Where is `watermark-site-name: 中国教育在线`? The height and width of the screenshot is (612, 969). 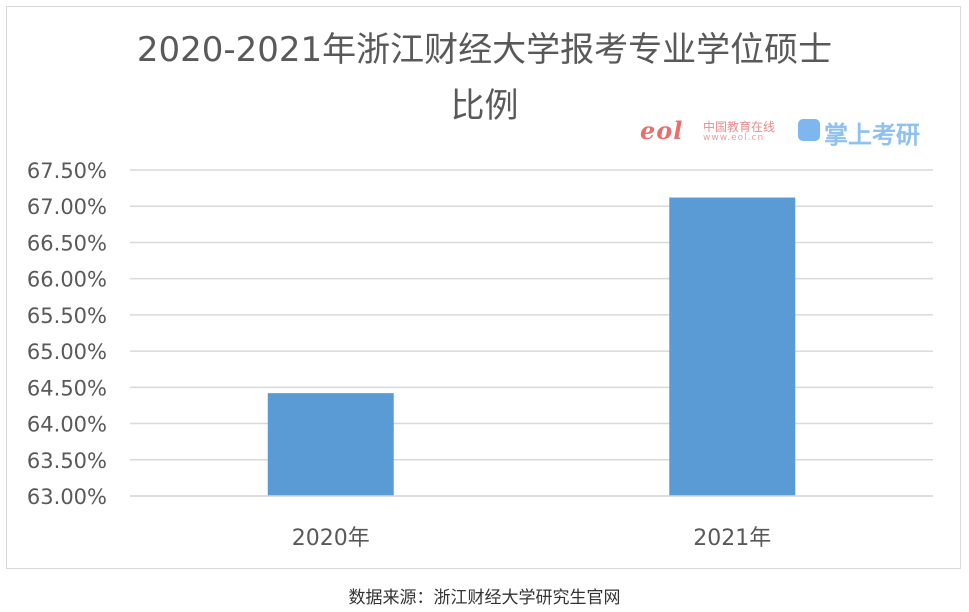 watermark-site-name: 中国教育在线 is located at coordinates (739, 127).